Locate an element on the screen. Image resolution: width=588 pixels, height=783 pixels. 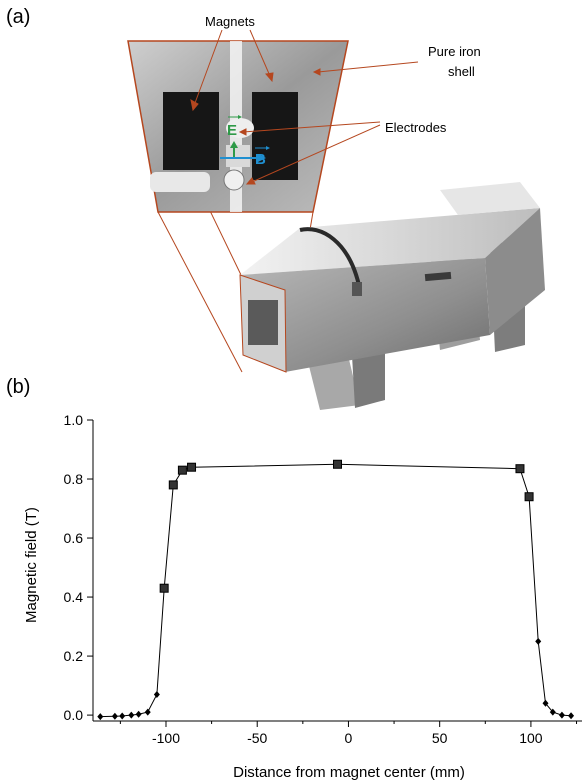
e-field-symbol: E is located at coordinates (232, 130).